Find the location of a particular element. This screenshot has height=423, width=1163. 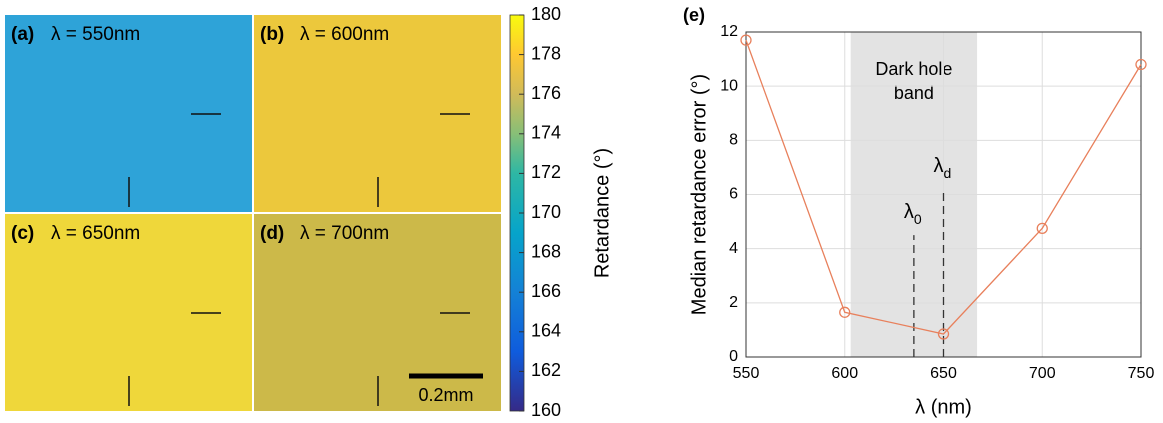

colorbar-tick-label: 162 is located at coordinates (546, 370).